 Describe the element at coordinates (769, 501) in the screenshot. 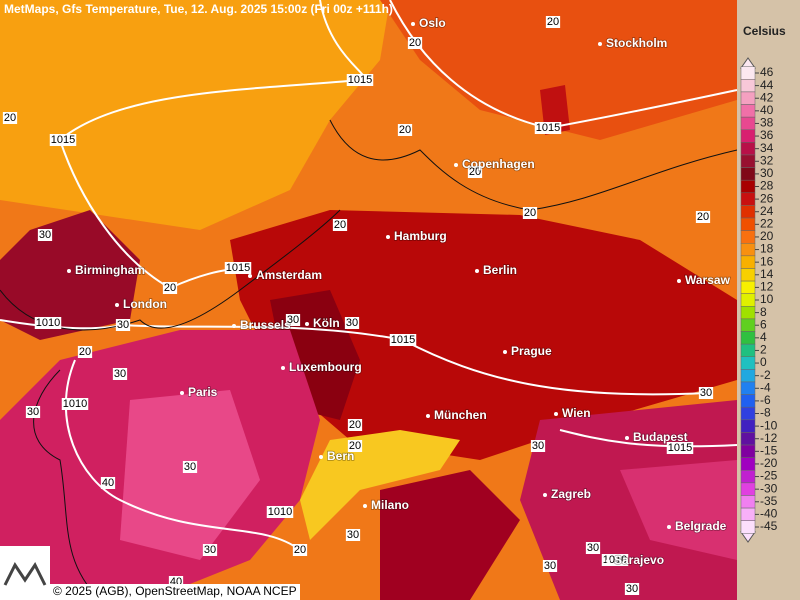

I see `legend-tick-label: -35` at that location.